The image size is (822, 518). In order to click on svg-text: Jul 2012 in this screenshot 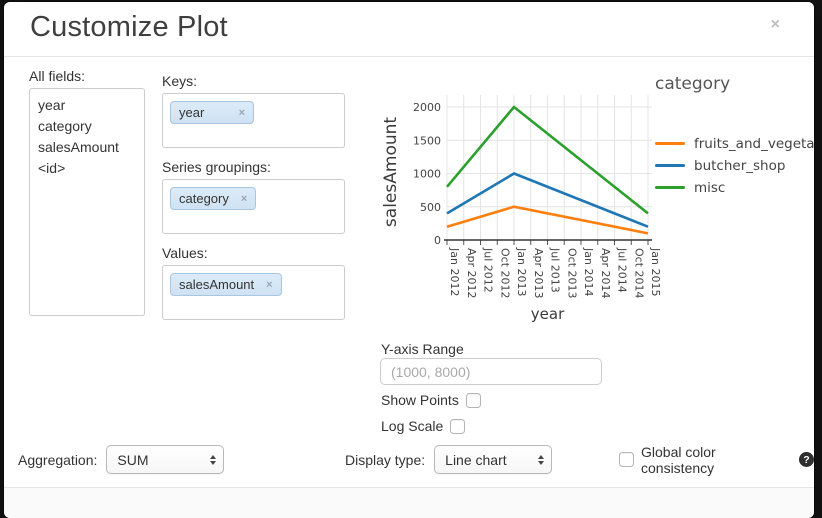, I will do `click(488, 270)`.